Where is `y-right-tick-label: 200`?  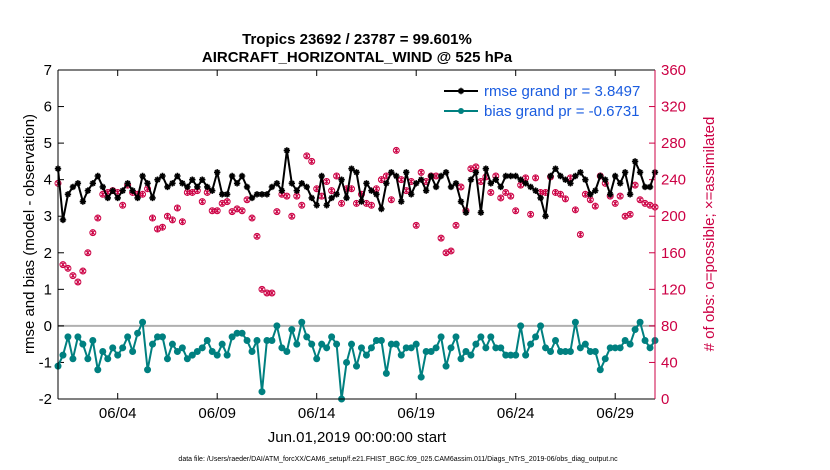
y-right-tick-label: 200 is located at coordinates (673, 216).